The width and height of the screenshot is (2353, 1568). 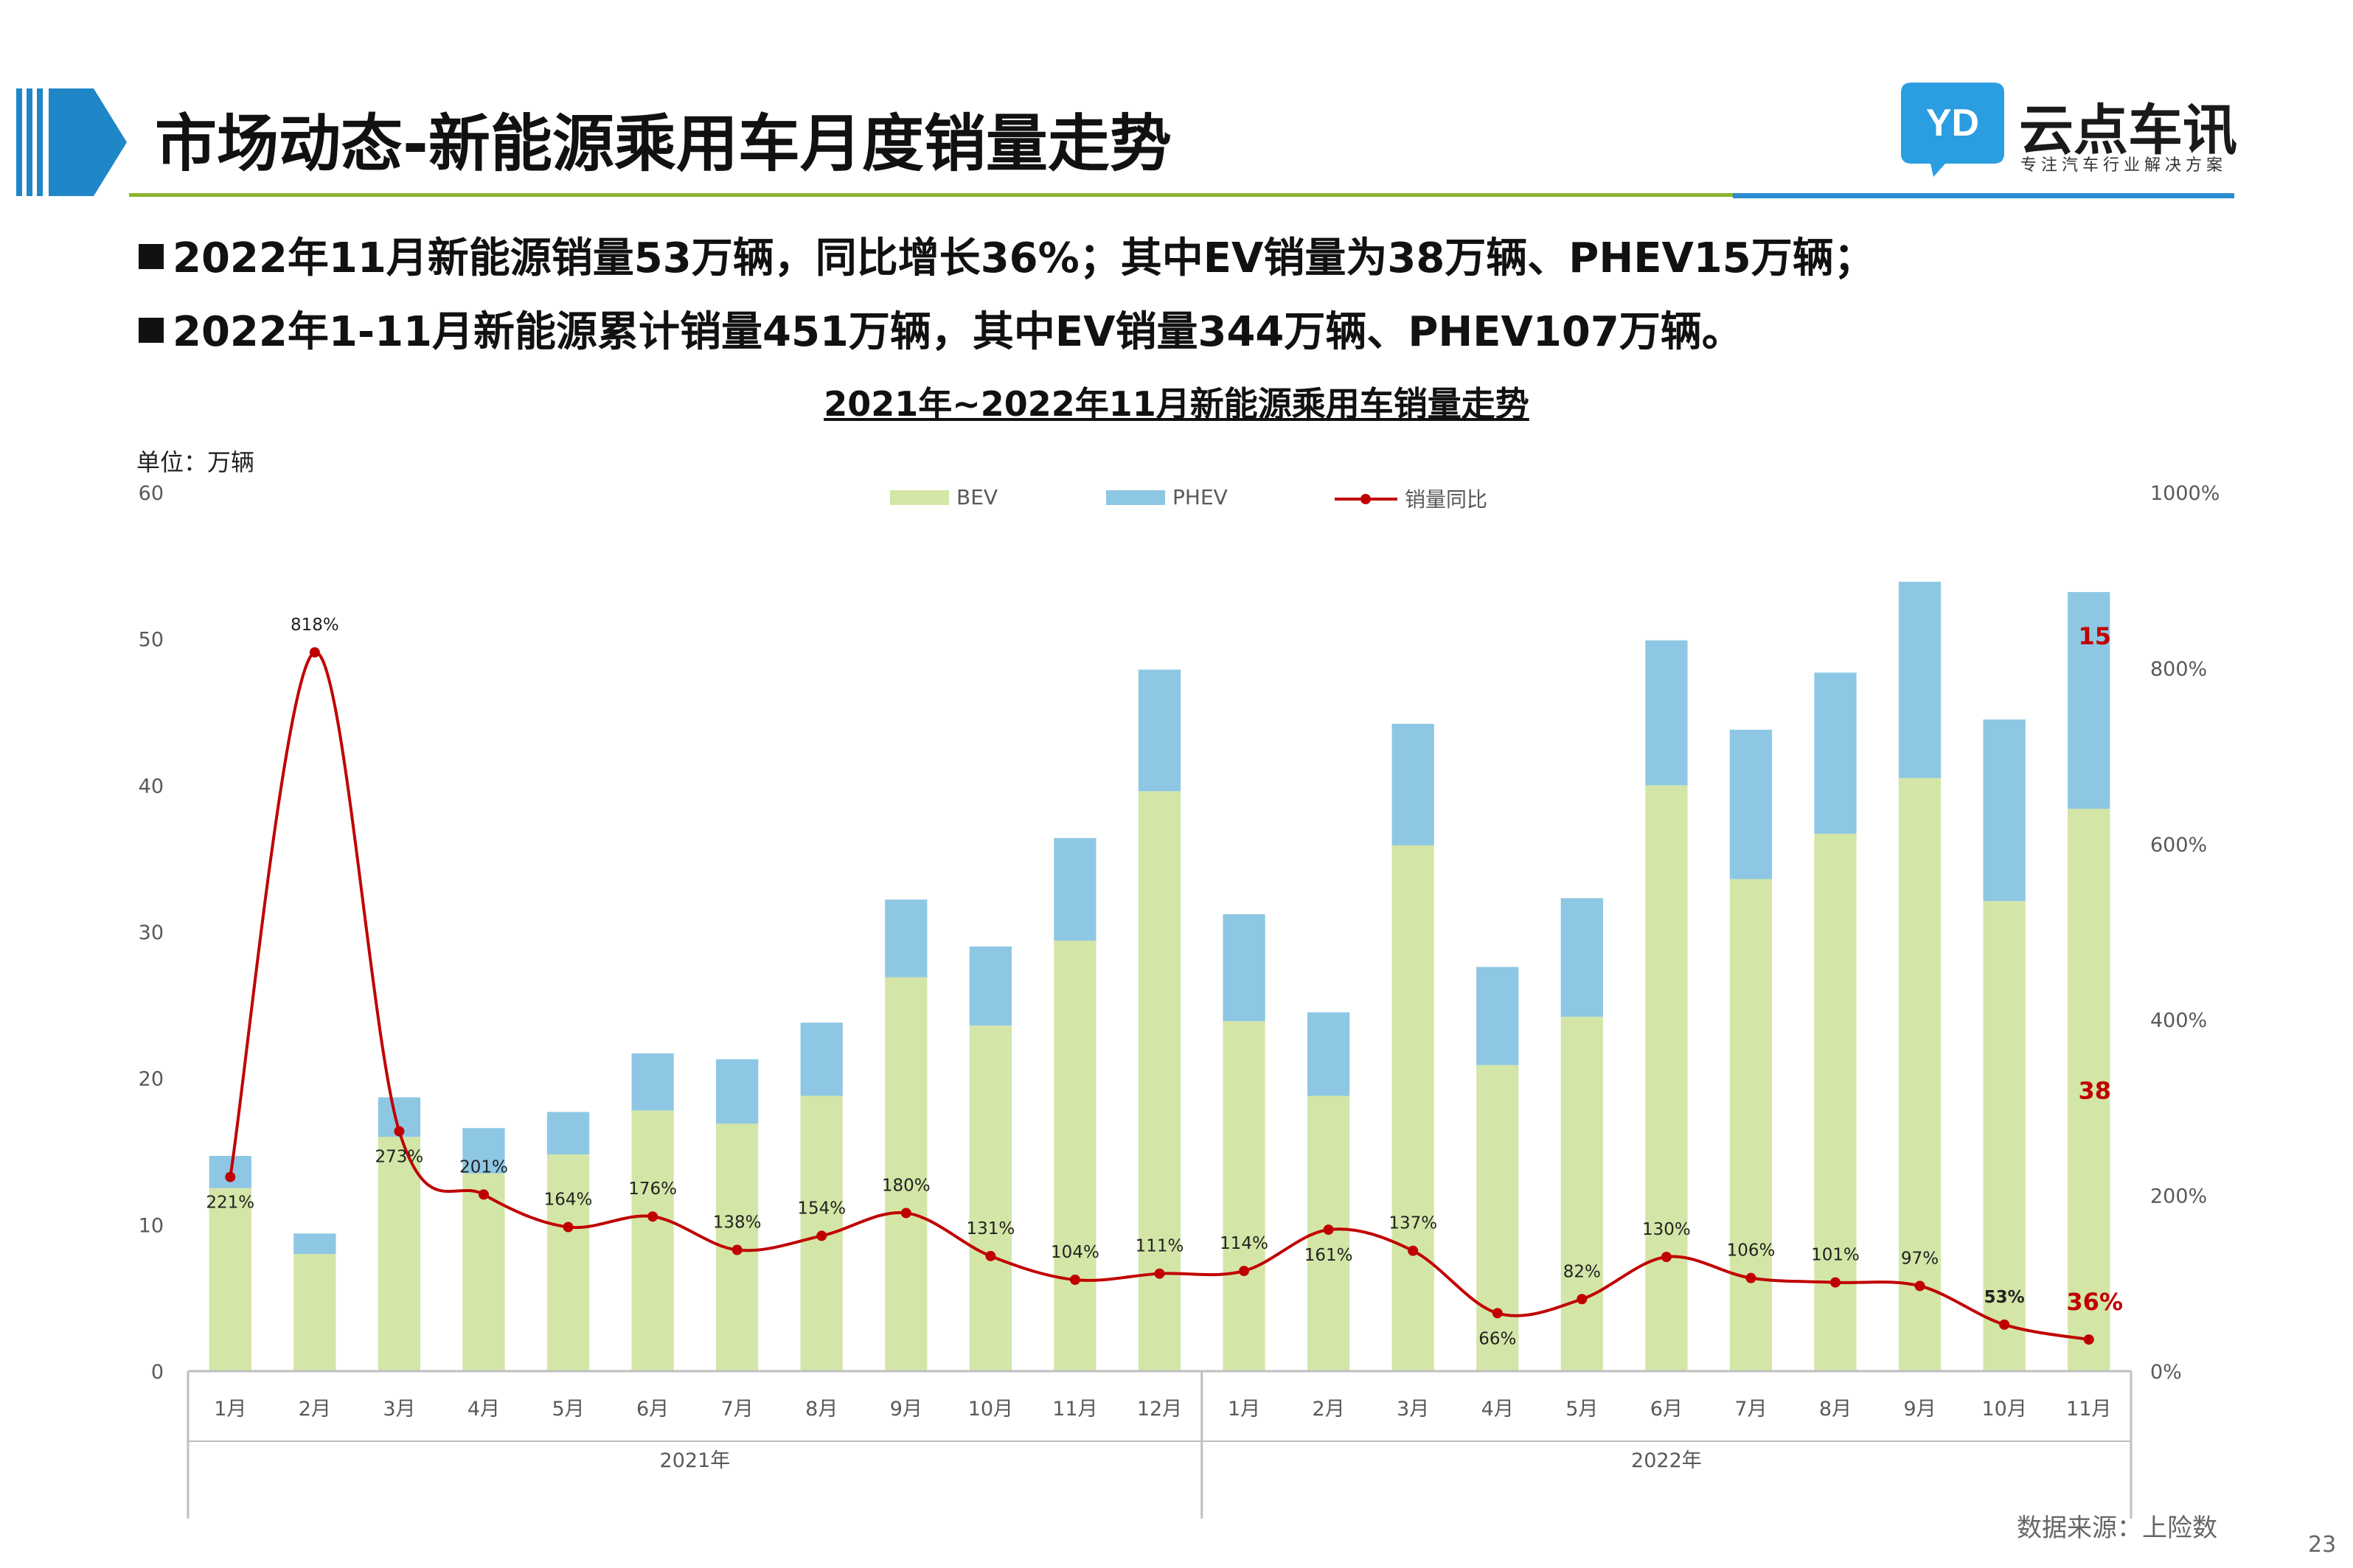 What do you see at coordinates (1835, 1255) in the screenshot?
I see `yoy-data-label: 101%` at bounding box center [1835, 1255].